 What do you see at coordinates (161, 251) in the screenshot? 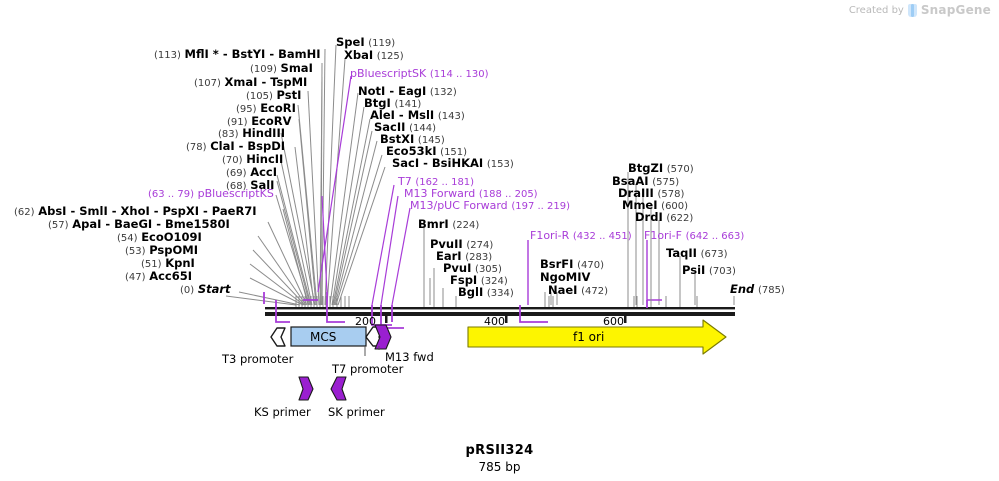
I see `enzyme-label-53: (53) PspOMI` at bounding box center [161, 251].